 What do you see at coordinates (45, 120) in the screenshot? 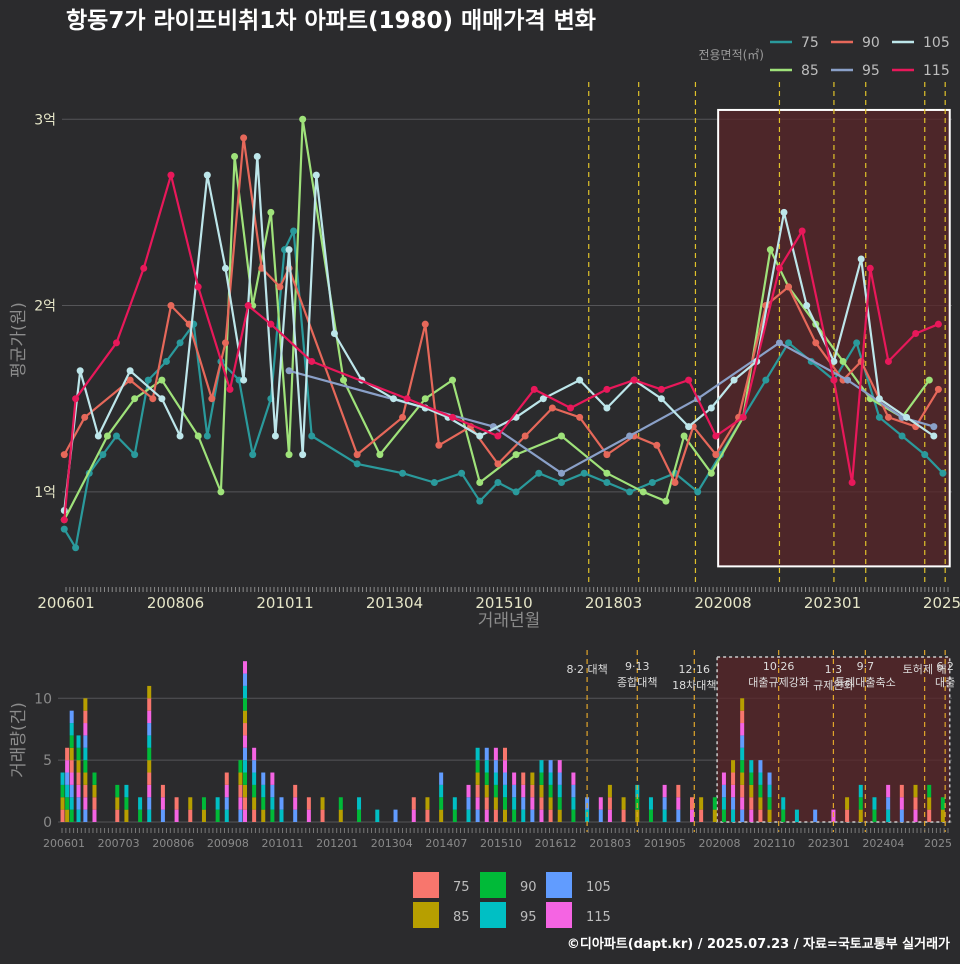
I see `y-tick-label: 3억` at bounding box center [45, 120].